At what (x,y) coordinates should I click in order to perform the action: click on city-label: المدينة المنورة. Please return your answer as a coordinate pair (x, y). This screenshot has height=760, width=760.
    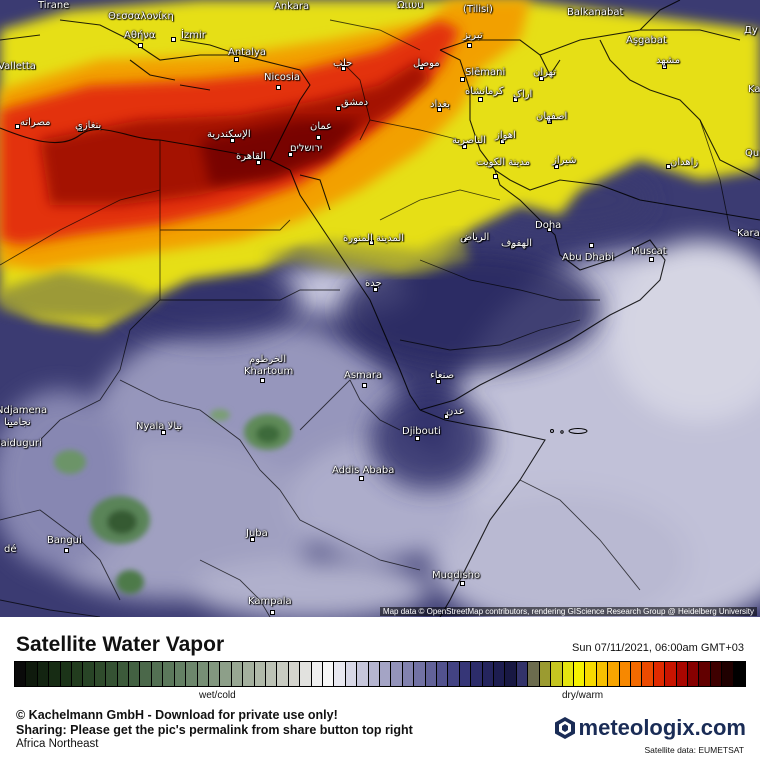
    Looking at the image, I should click on (374, 238).